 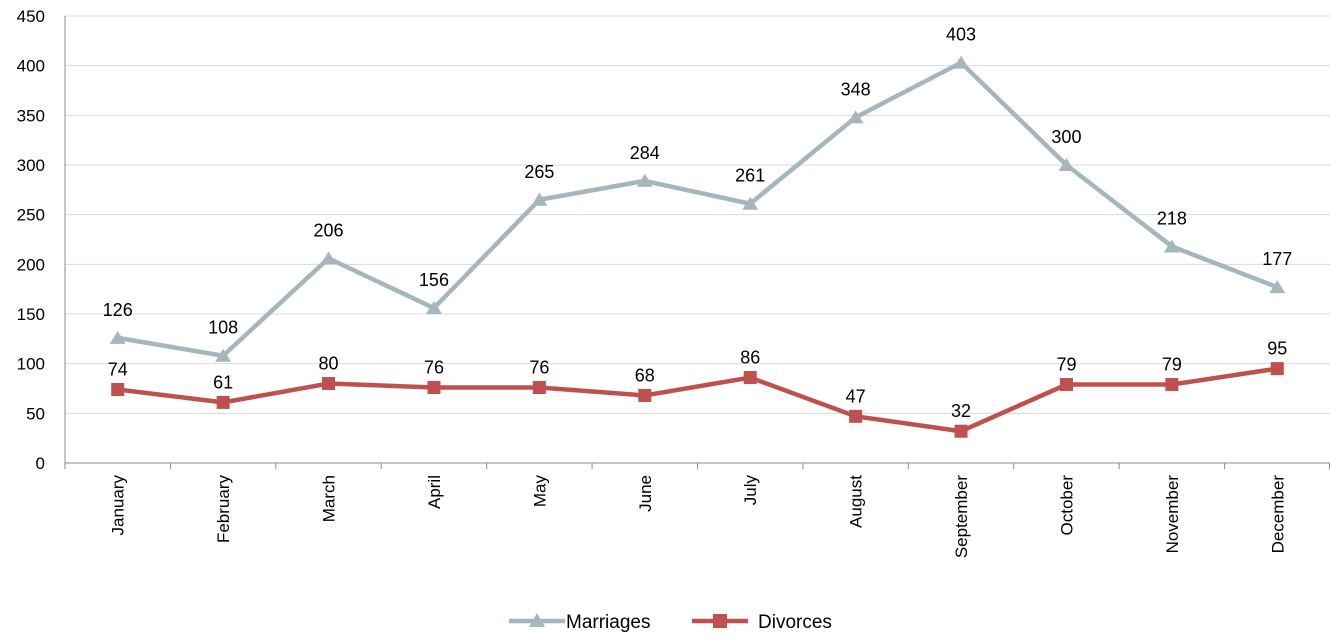 What do you see at coordinates (750, 176) in the screenshot?
I see `data-label: 261` at bounding box center [750, 176].